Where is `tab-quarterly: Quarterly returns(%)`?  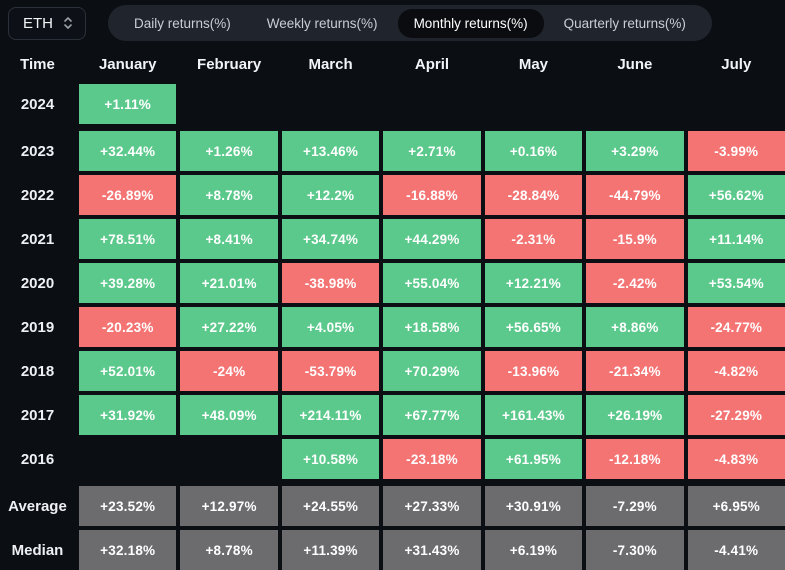
tab-quarterly: Quarterly returns(%) is located at coordinates (625, 23).